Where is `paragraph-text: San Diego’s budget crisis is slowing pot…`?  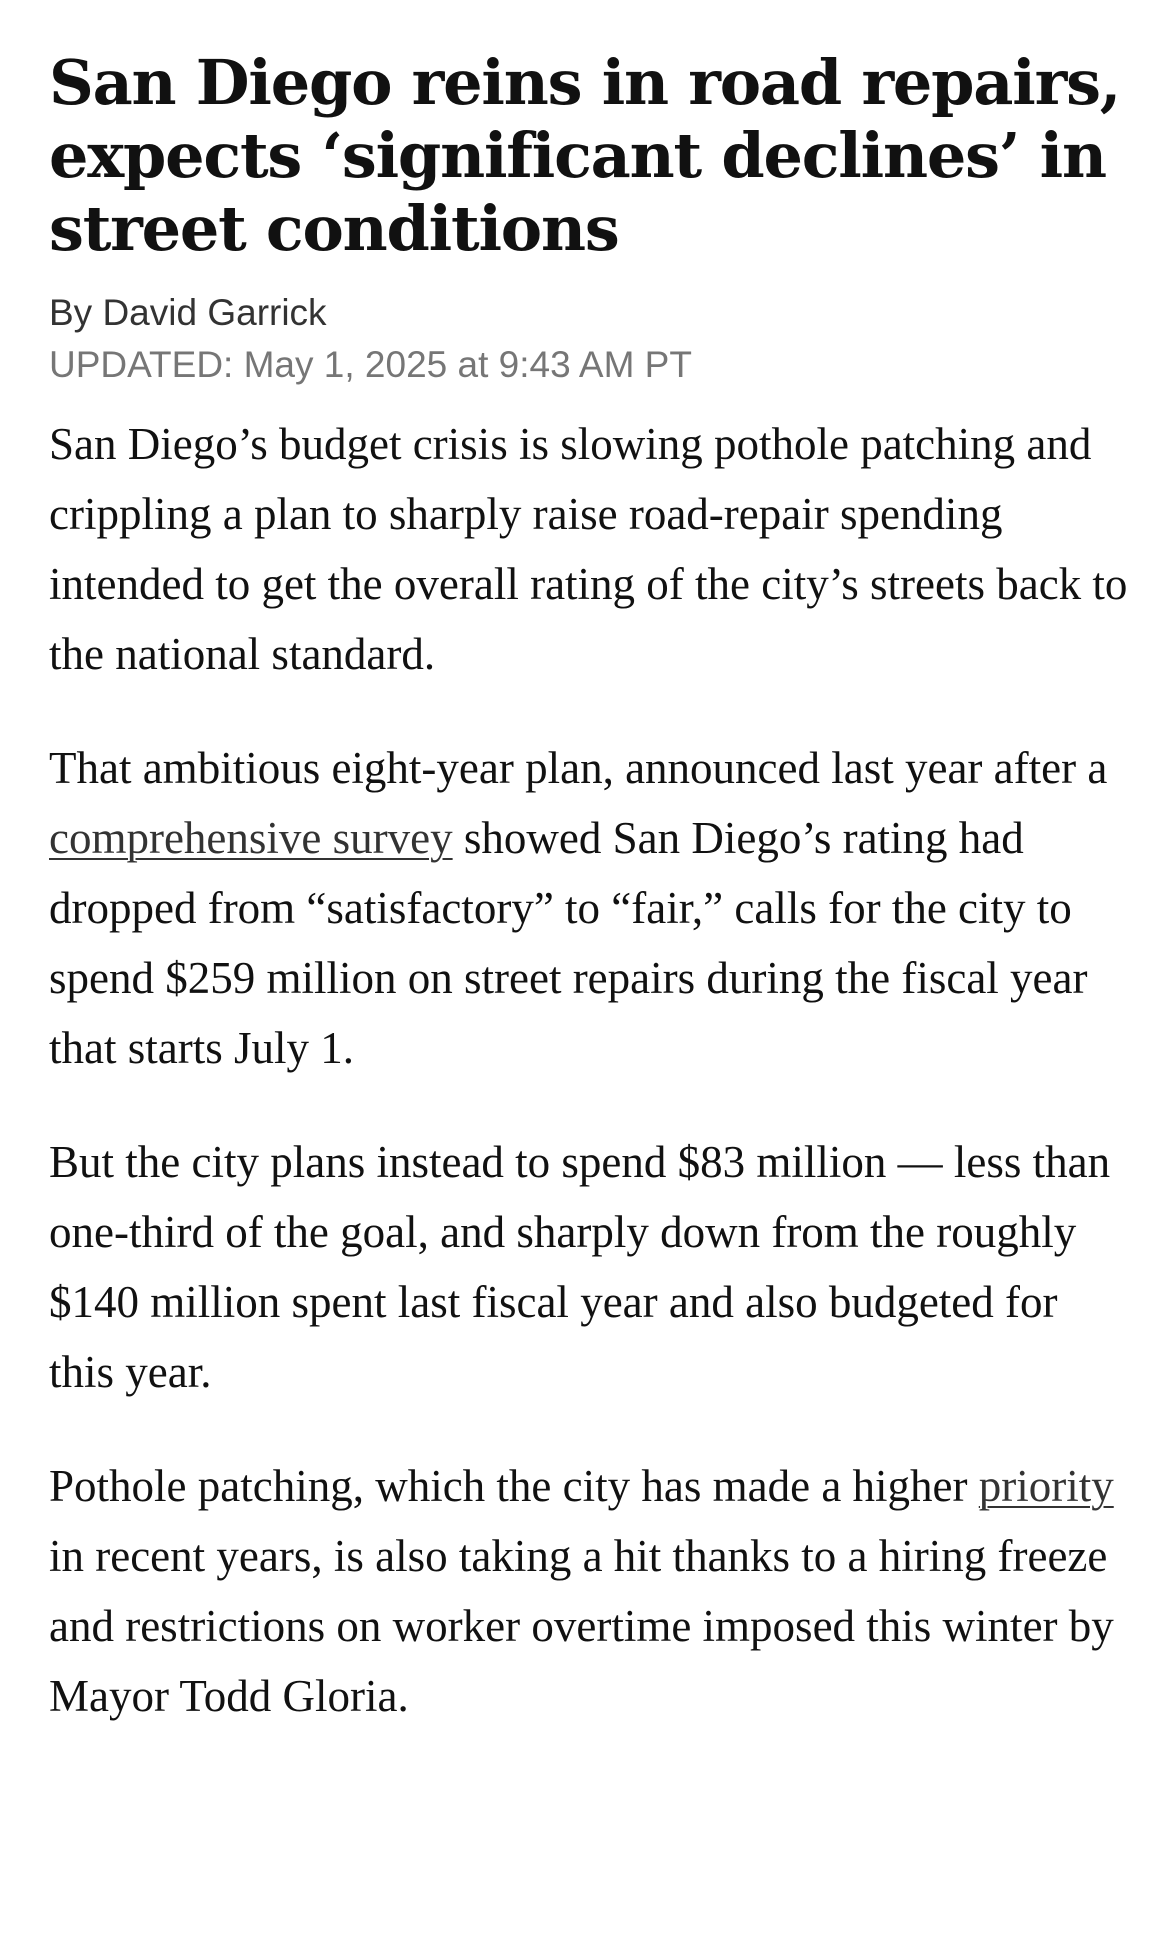
paragraph-text: San Diego’s budget crisis is slowing pot… is located at coordinates (588, 549).